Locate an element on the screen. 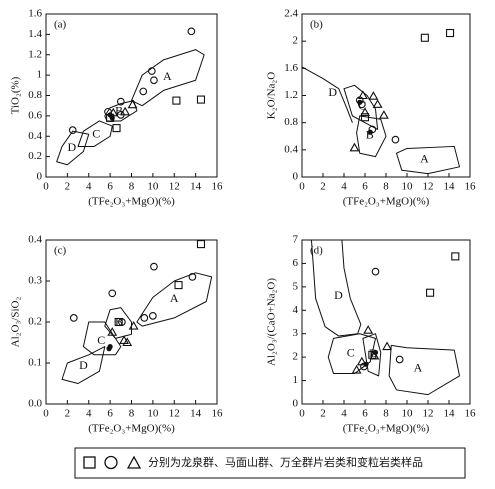 Image resolution: width=495 pixels, height=489 pixels. panel-label: (a) is located at coordinates (60, 25).